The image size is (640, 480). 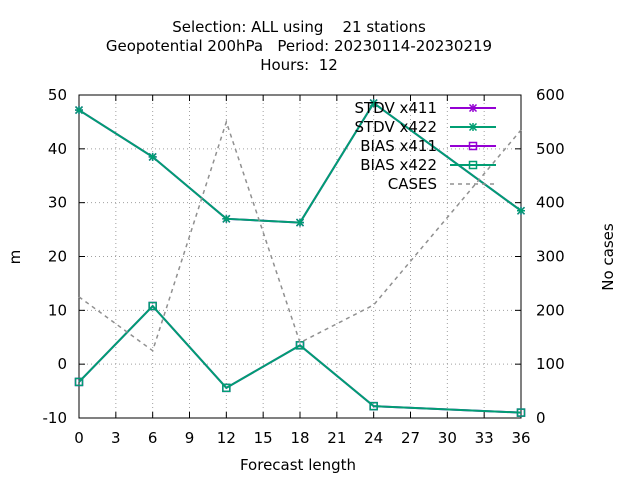 I want to click on x-tick-label: 18, so click(x=299, y=438).